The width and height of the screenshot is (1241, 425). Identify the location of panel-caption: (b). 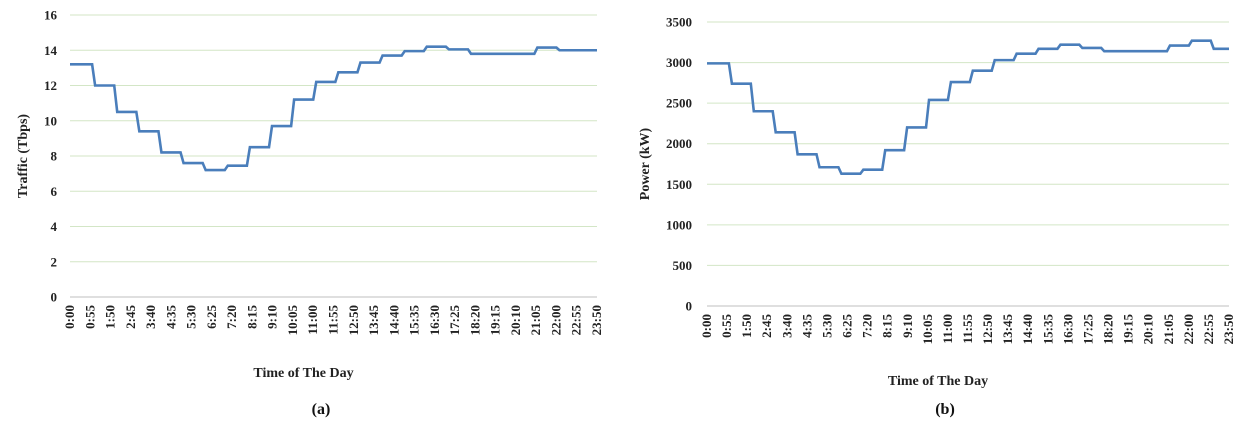
(945, 409).